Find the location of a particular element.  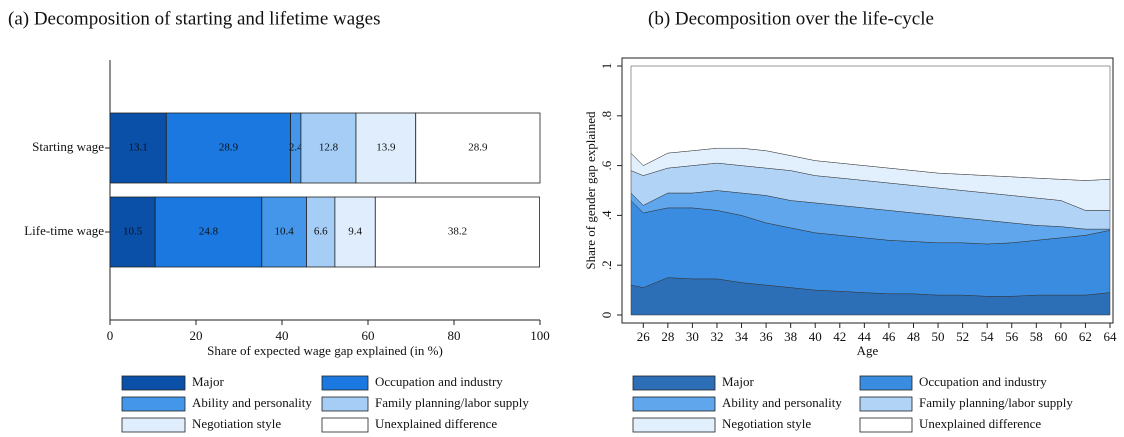

x-tick-label: 26 is located at coordinates (644, 336).